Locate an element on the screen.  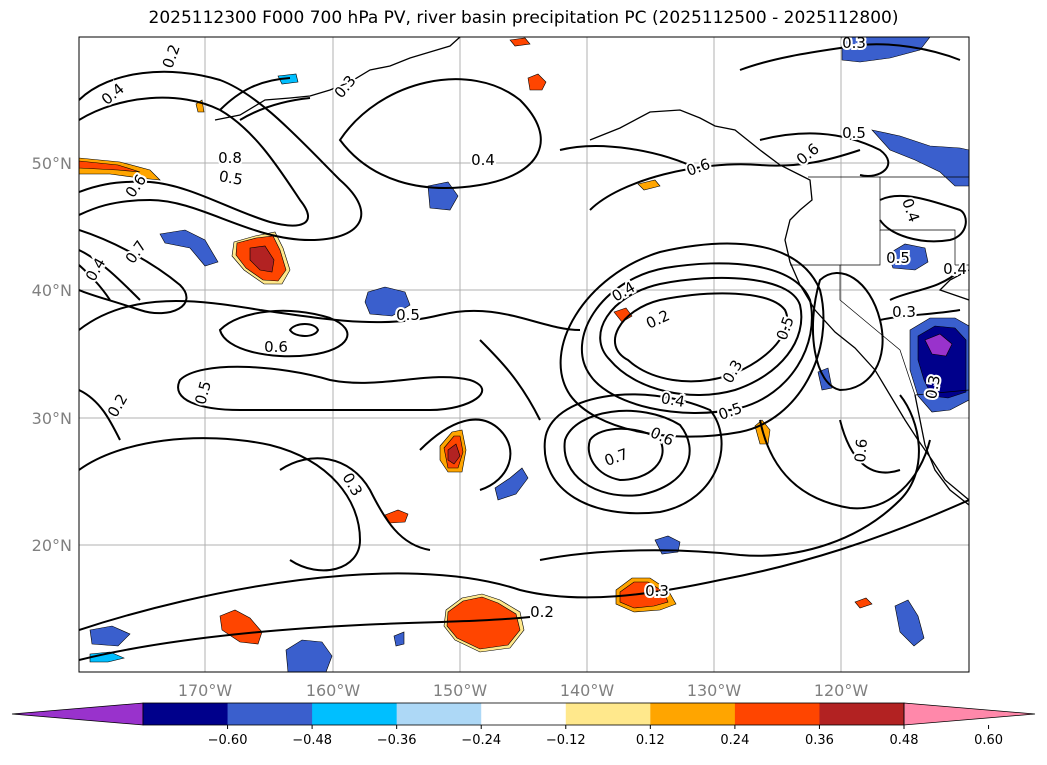
lon-label: 120°W is located at coordinates (841, 690).